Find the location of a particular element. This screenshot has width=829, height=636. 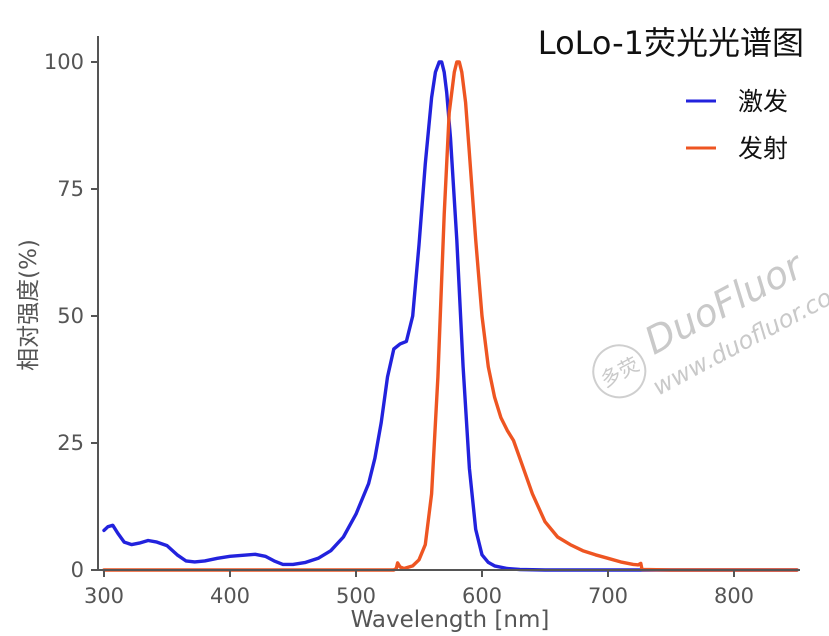

watermark-logo-text: 多荧 is located at coordinates (619, 372).